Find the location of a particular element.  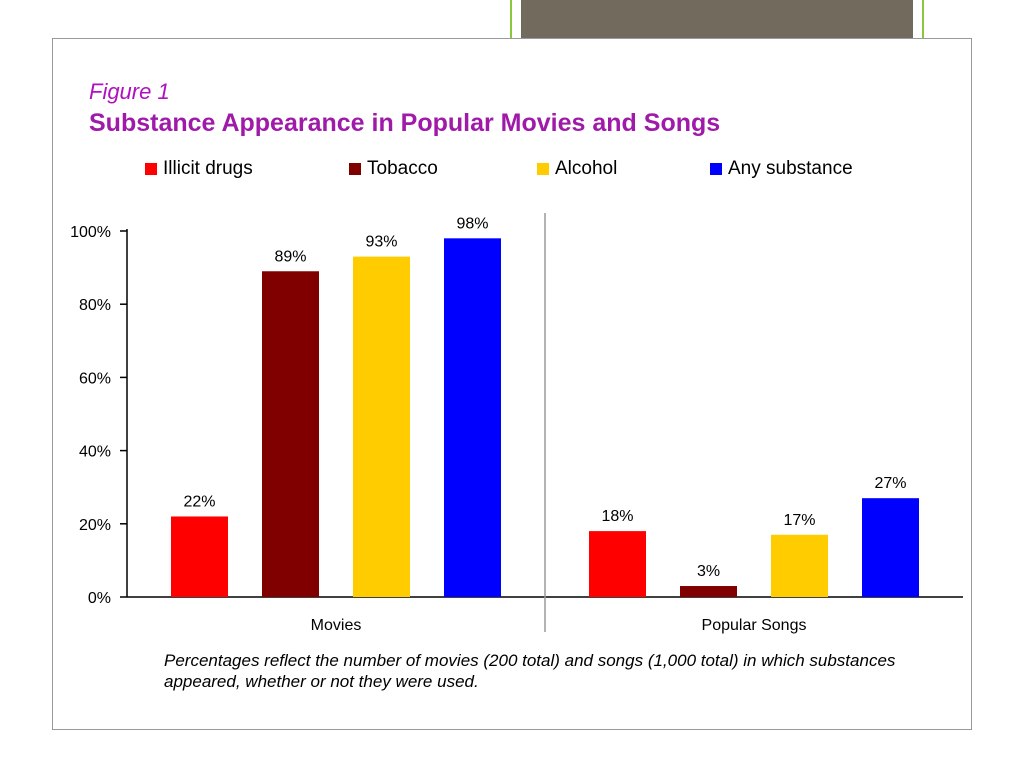

legend-swatch-tobacco is located at coordinates (355, 169).